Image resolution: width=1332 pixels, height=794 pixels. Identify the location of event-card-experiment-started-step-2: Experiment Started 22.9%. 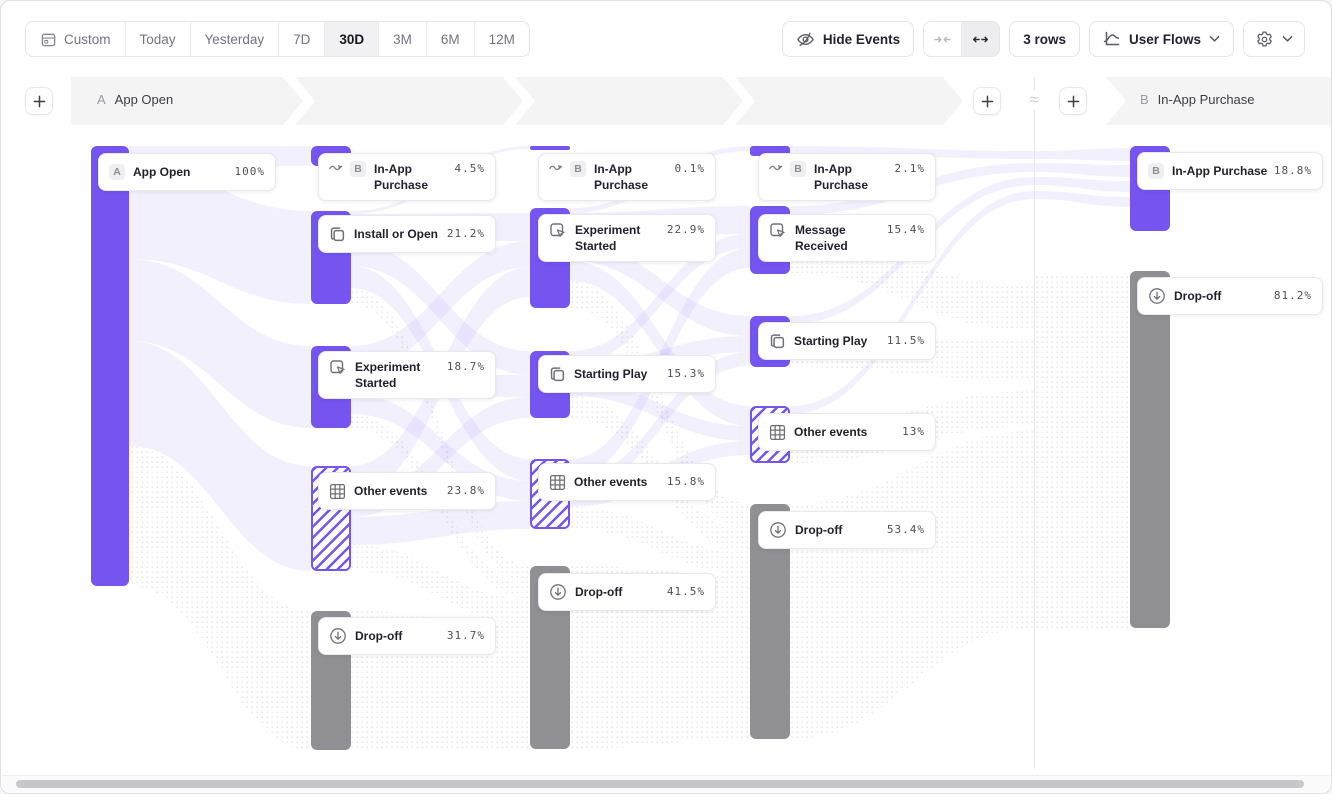
(627, 238).